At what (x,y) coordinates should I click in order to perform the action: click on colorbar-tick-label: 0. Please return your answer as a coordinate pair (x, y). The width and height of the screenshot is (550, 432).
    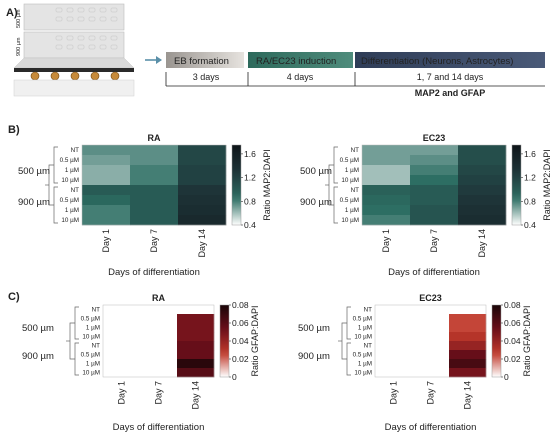
    Looking at the image, I should click on (506, 377).